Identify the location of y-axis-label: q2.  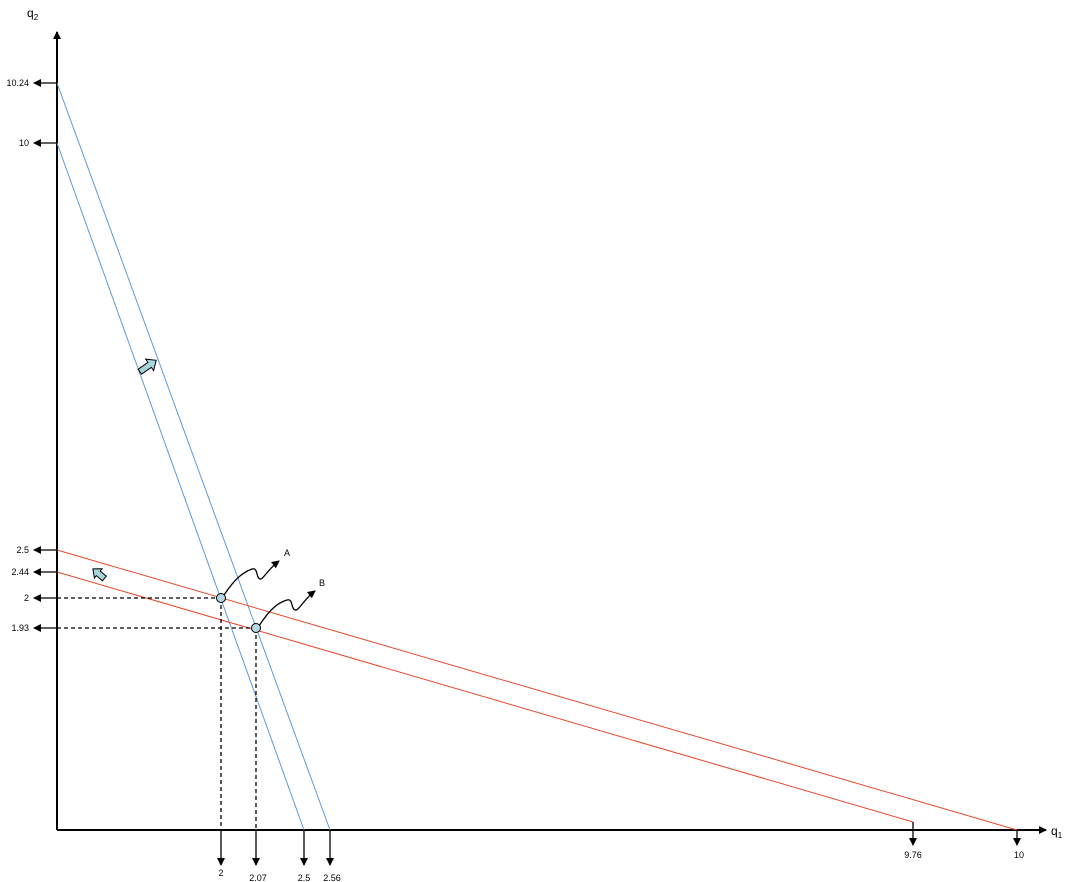
(33, 14).